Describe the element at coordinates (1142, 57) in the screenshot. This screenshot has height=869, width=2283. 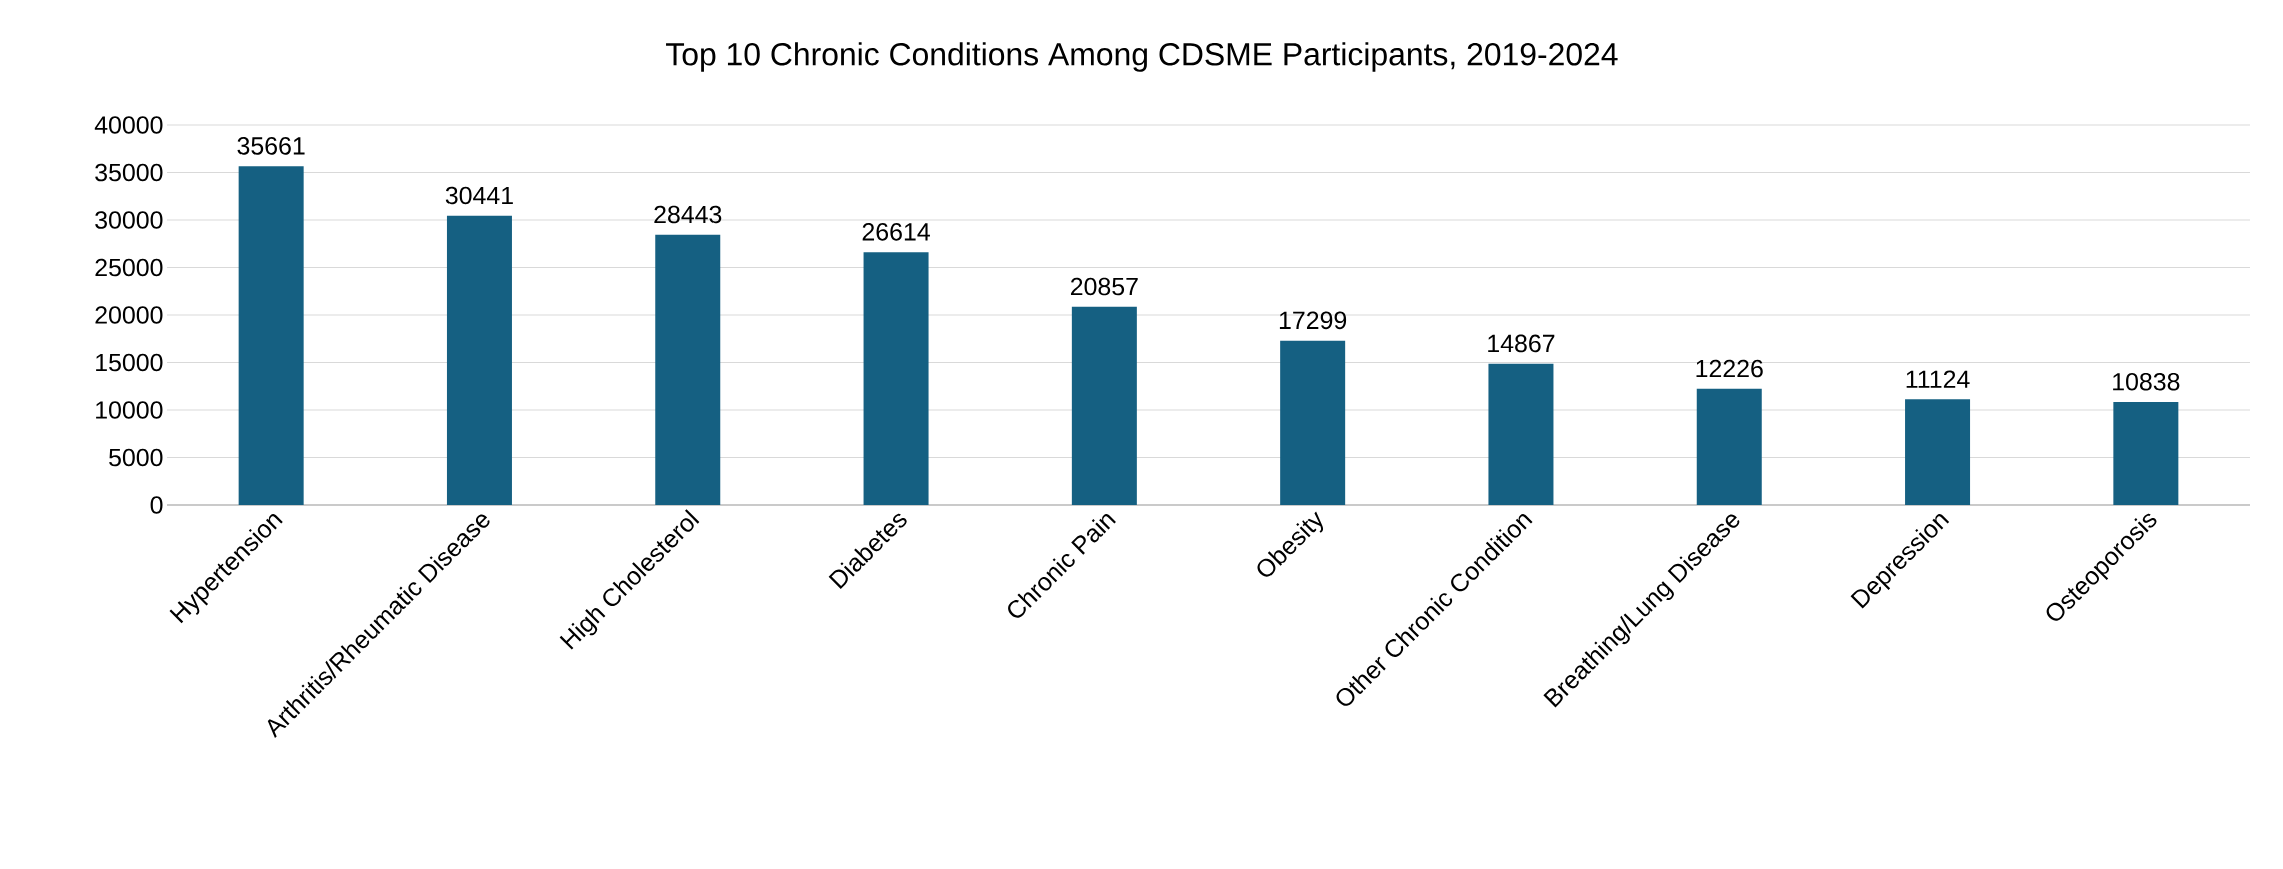
I see `chart-title: Top 10 Chronic Conditions Among CDSME Participants, 2019-2024` at that location.